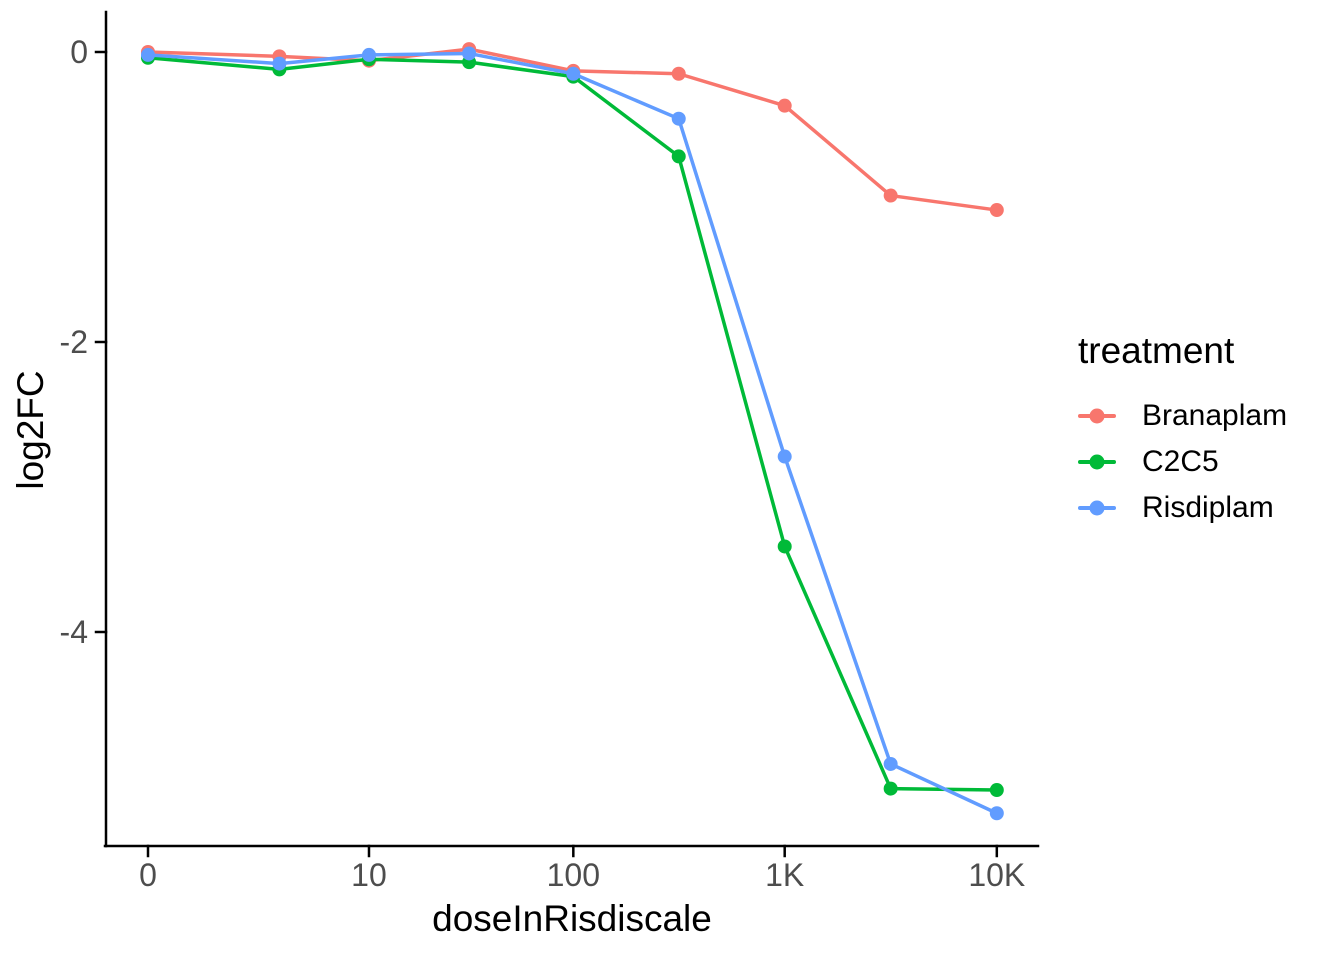 This screenshot has height=960, width=1344. What do you see at coordinates (369, 875) in the screenshot?
I see `x-tick-label: 10` at bounding box center [369, 875].